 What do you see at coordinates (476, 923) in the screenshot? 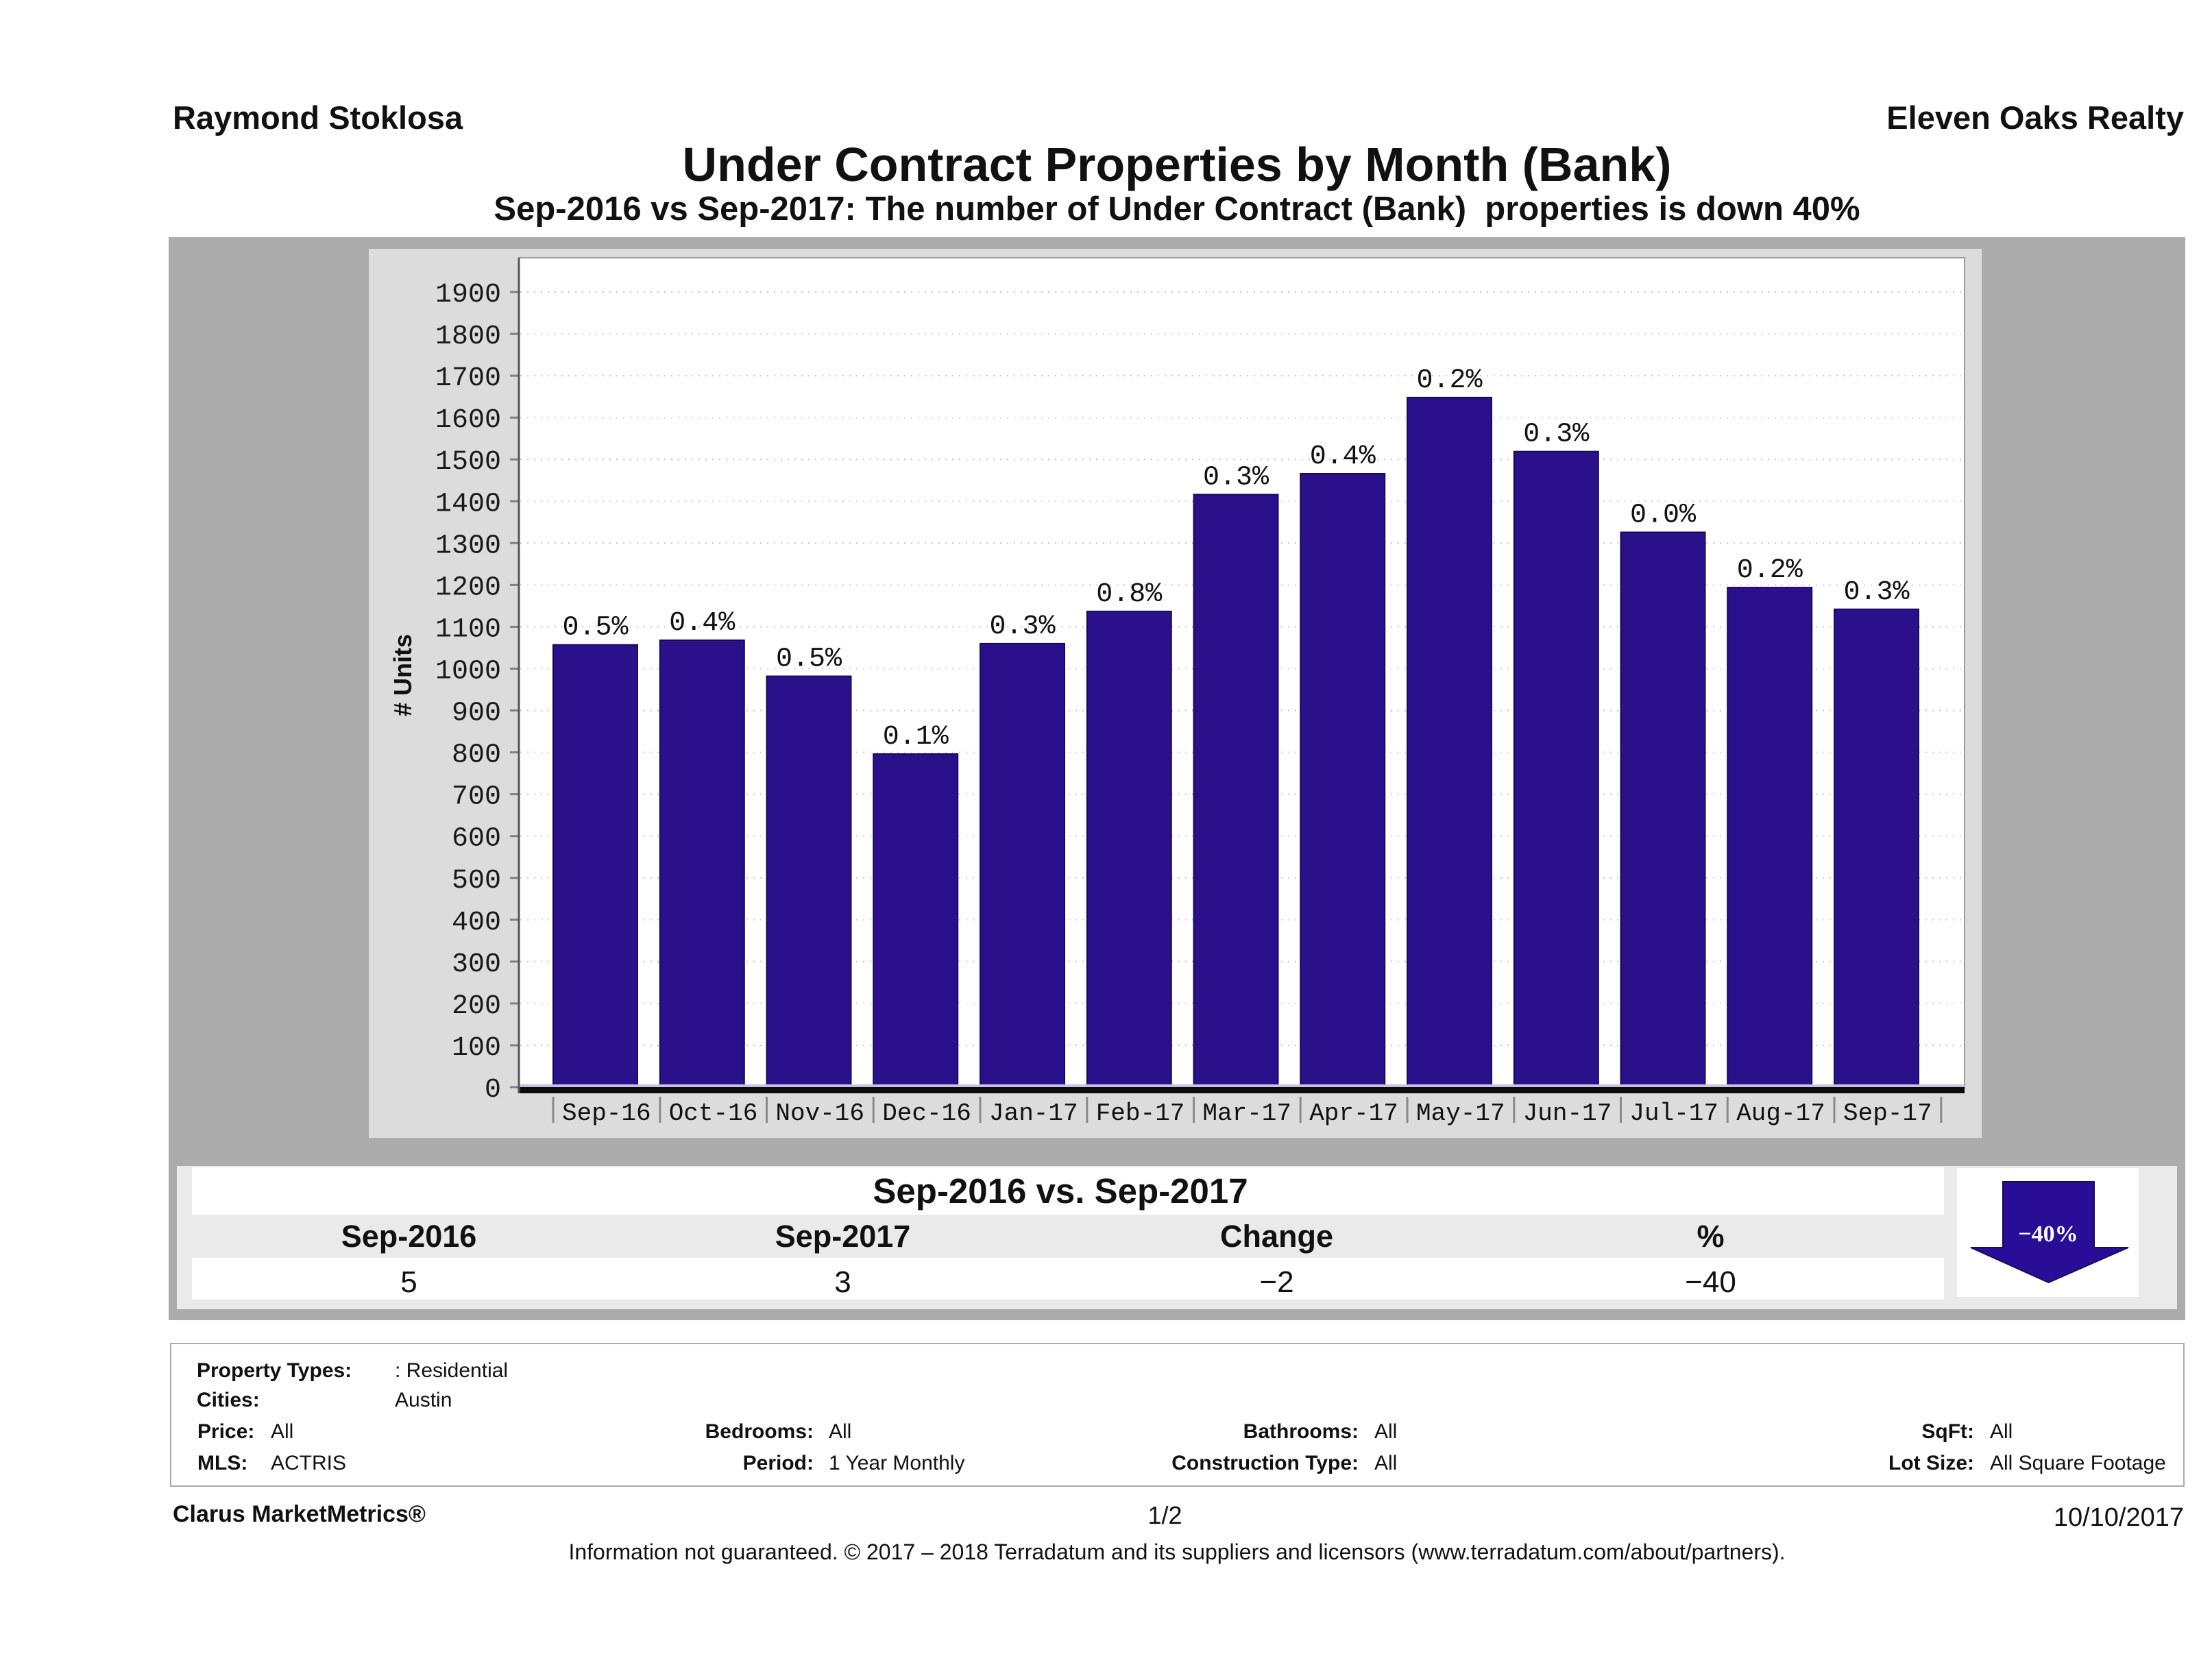
I see `svg-text: 400` at bounding box center [476, 923].